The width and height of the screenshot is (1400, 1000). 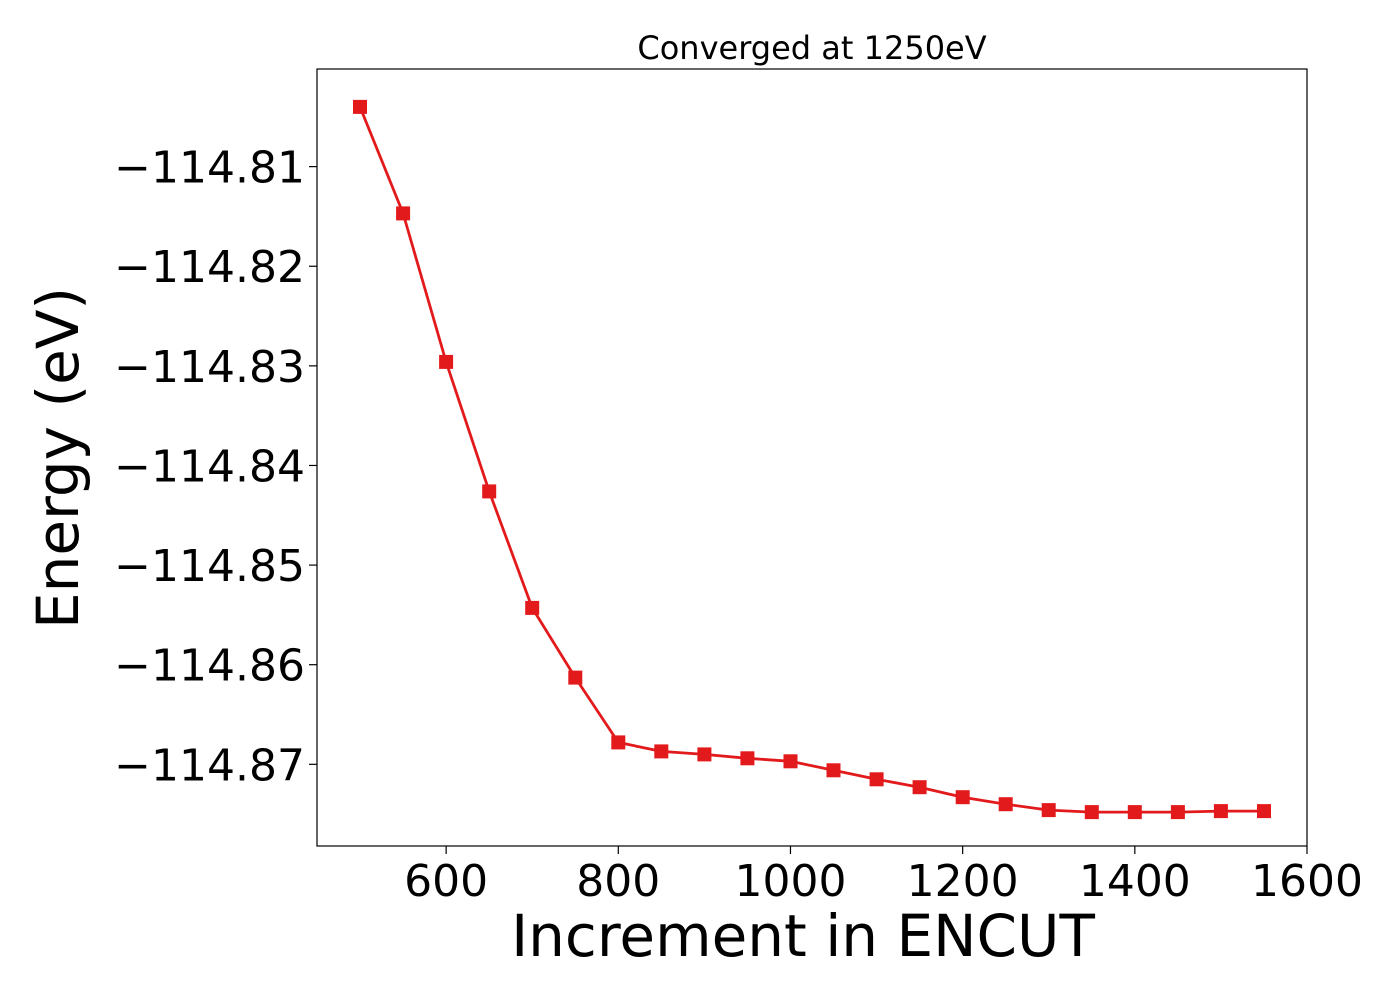 What do you see at coordinates (209, 267) in the screenshot?
I see `y-tick-label: −114.82` at bounding box center [209, 267].